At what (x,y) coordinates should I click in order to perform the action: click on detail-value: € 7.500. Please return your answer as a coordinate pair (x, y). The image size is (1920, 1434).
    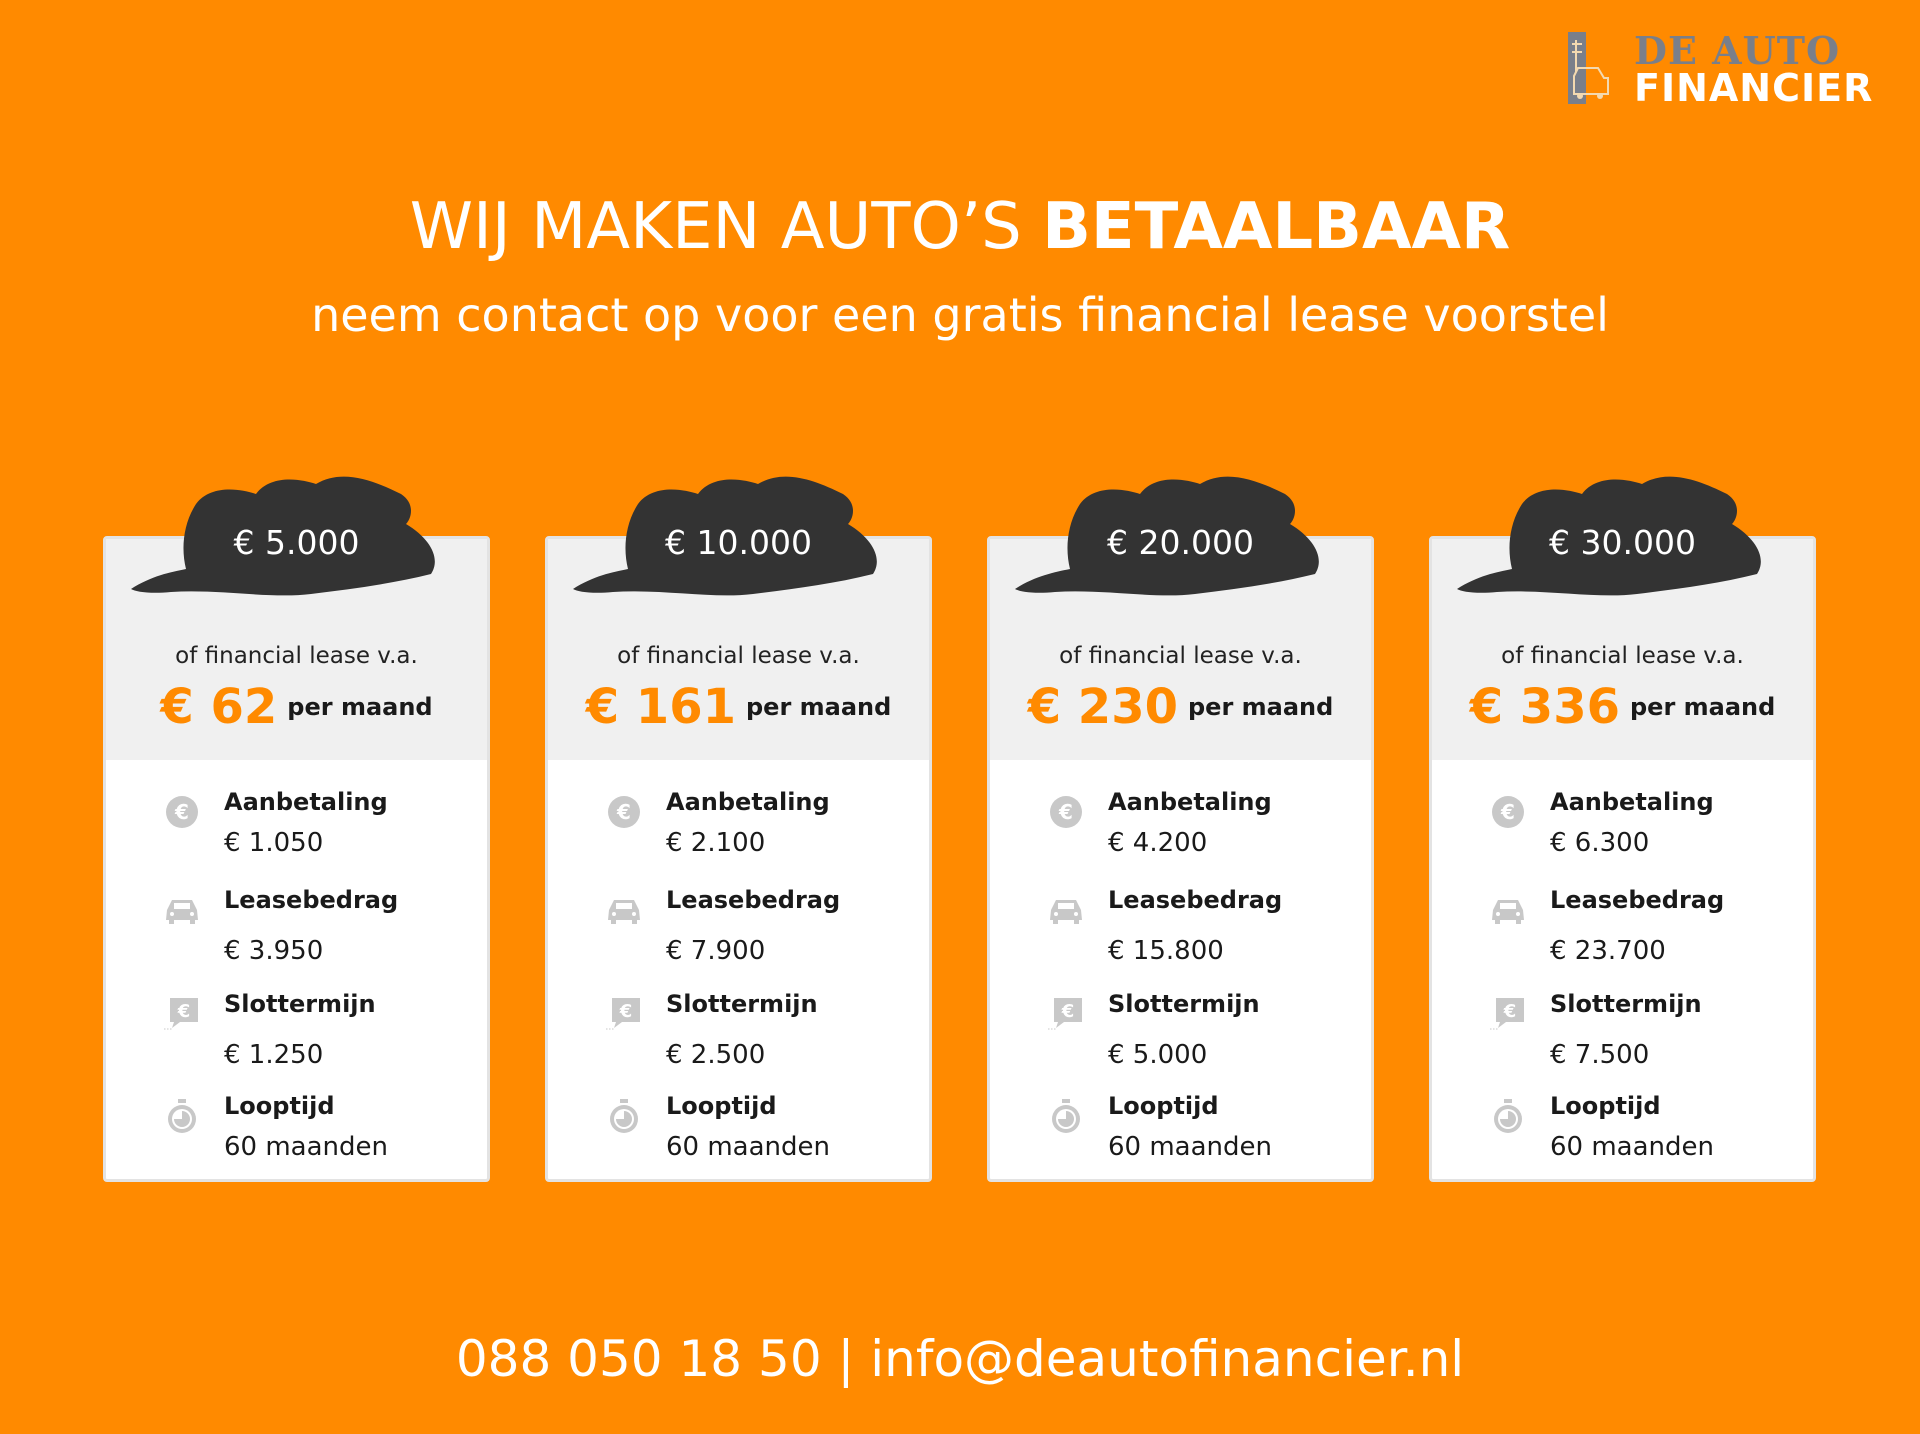
    Looking at the image, I should click on (1600, 1055).